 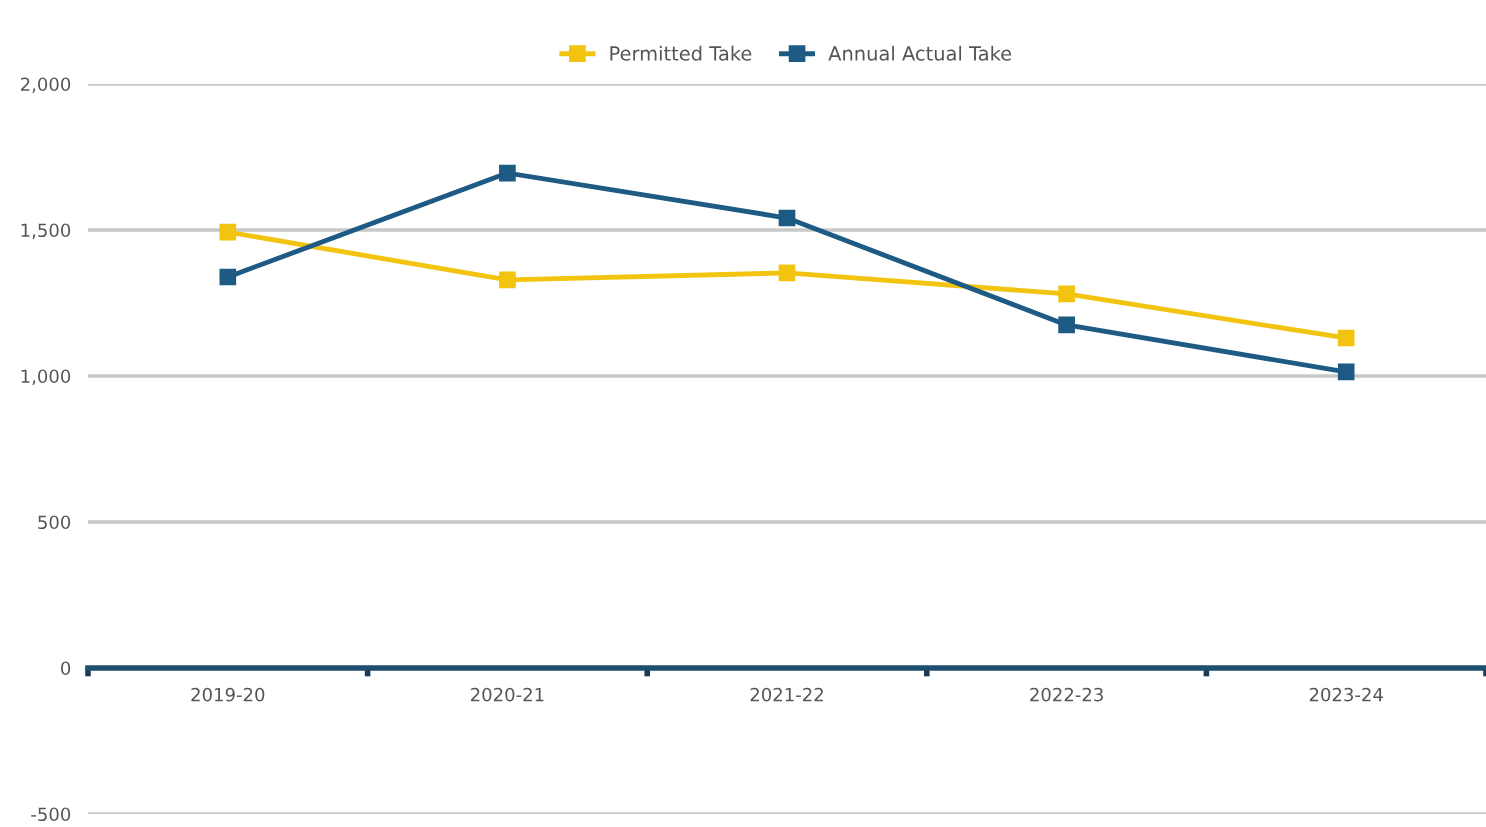 I want to click on x-tick-label: 2023-24, so click(x=1346, y=694).